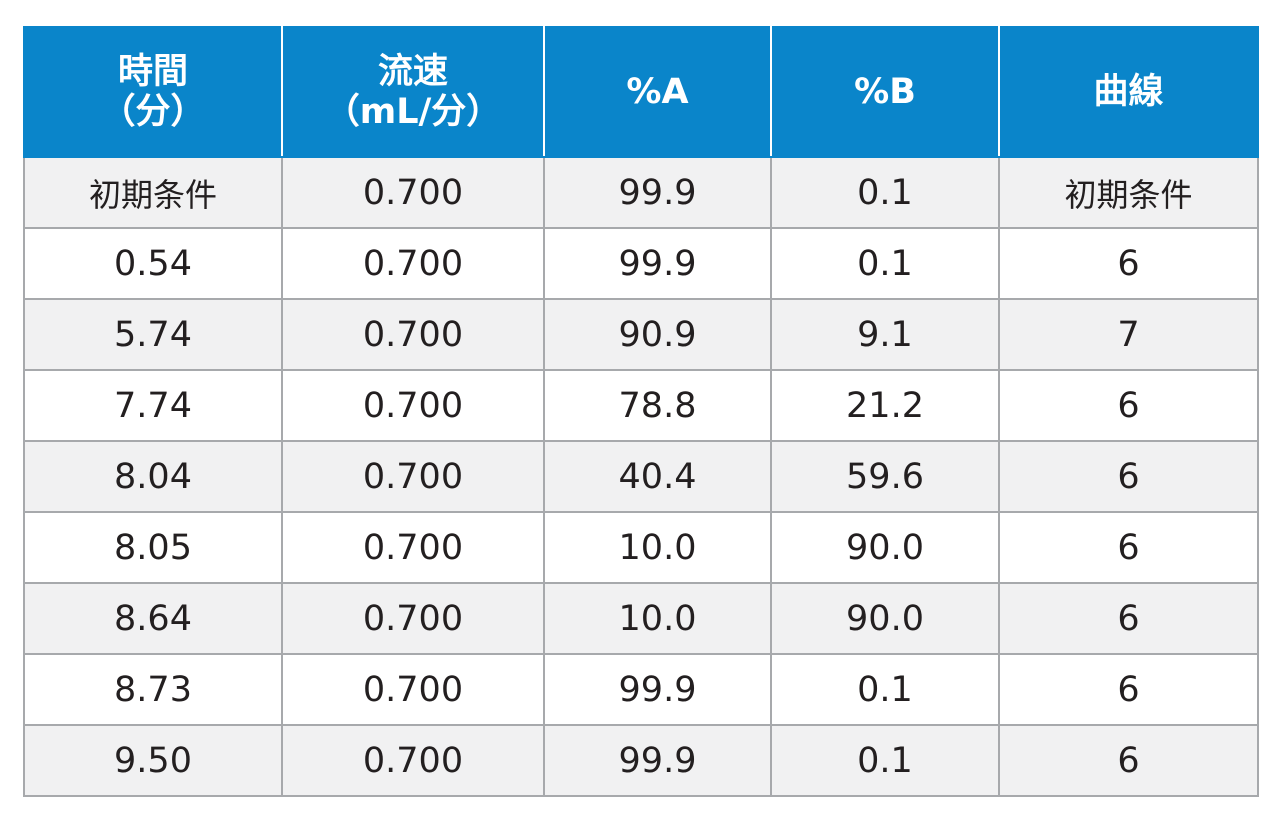 This screenshot has height=813, width=1280. Describe the element at coordinates (153, 334) in the screenshot. I see `cell-time: 5.74` at that location.